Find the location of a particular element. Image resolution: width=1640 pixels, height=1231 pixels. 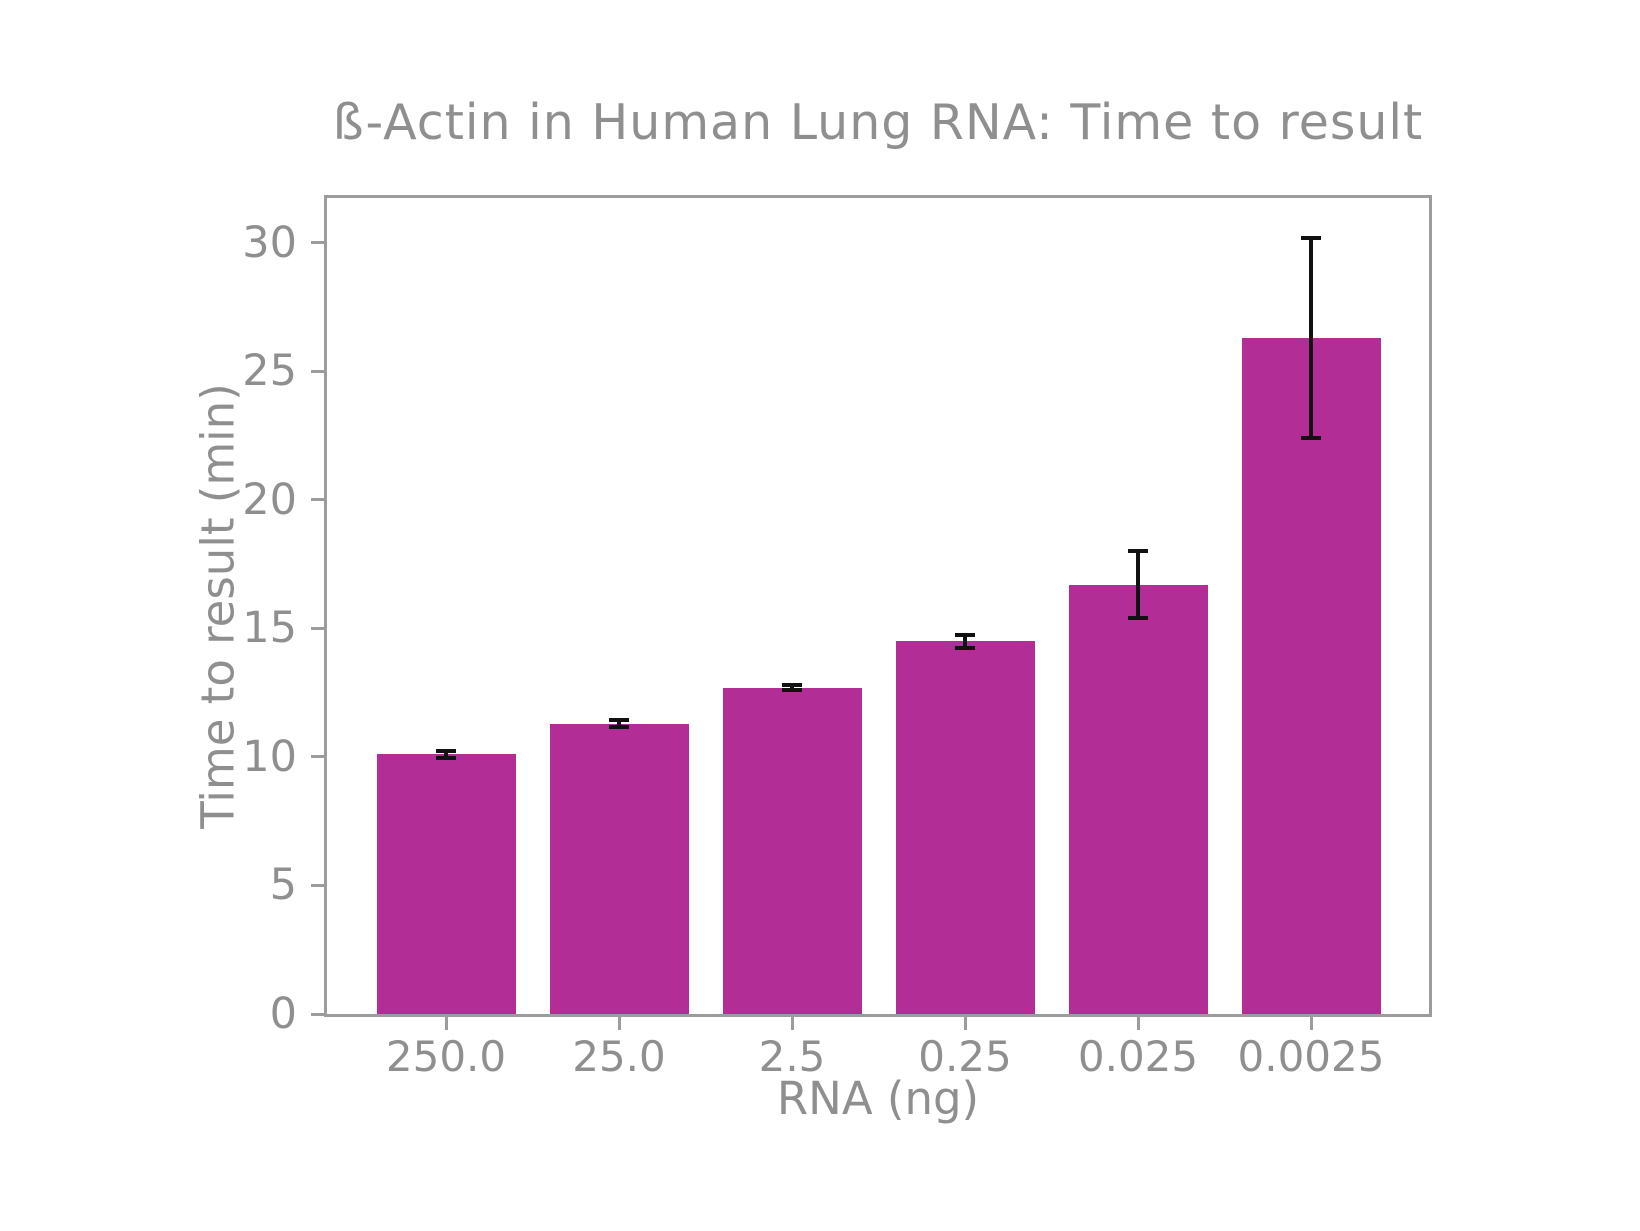

y-tick-label: 10 is located at coordinates (269, 756).